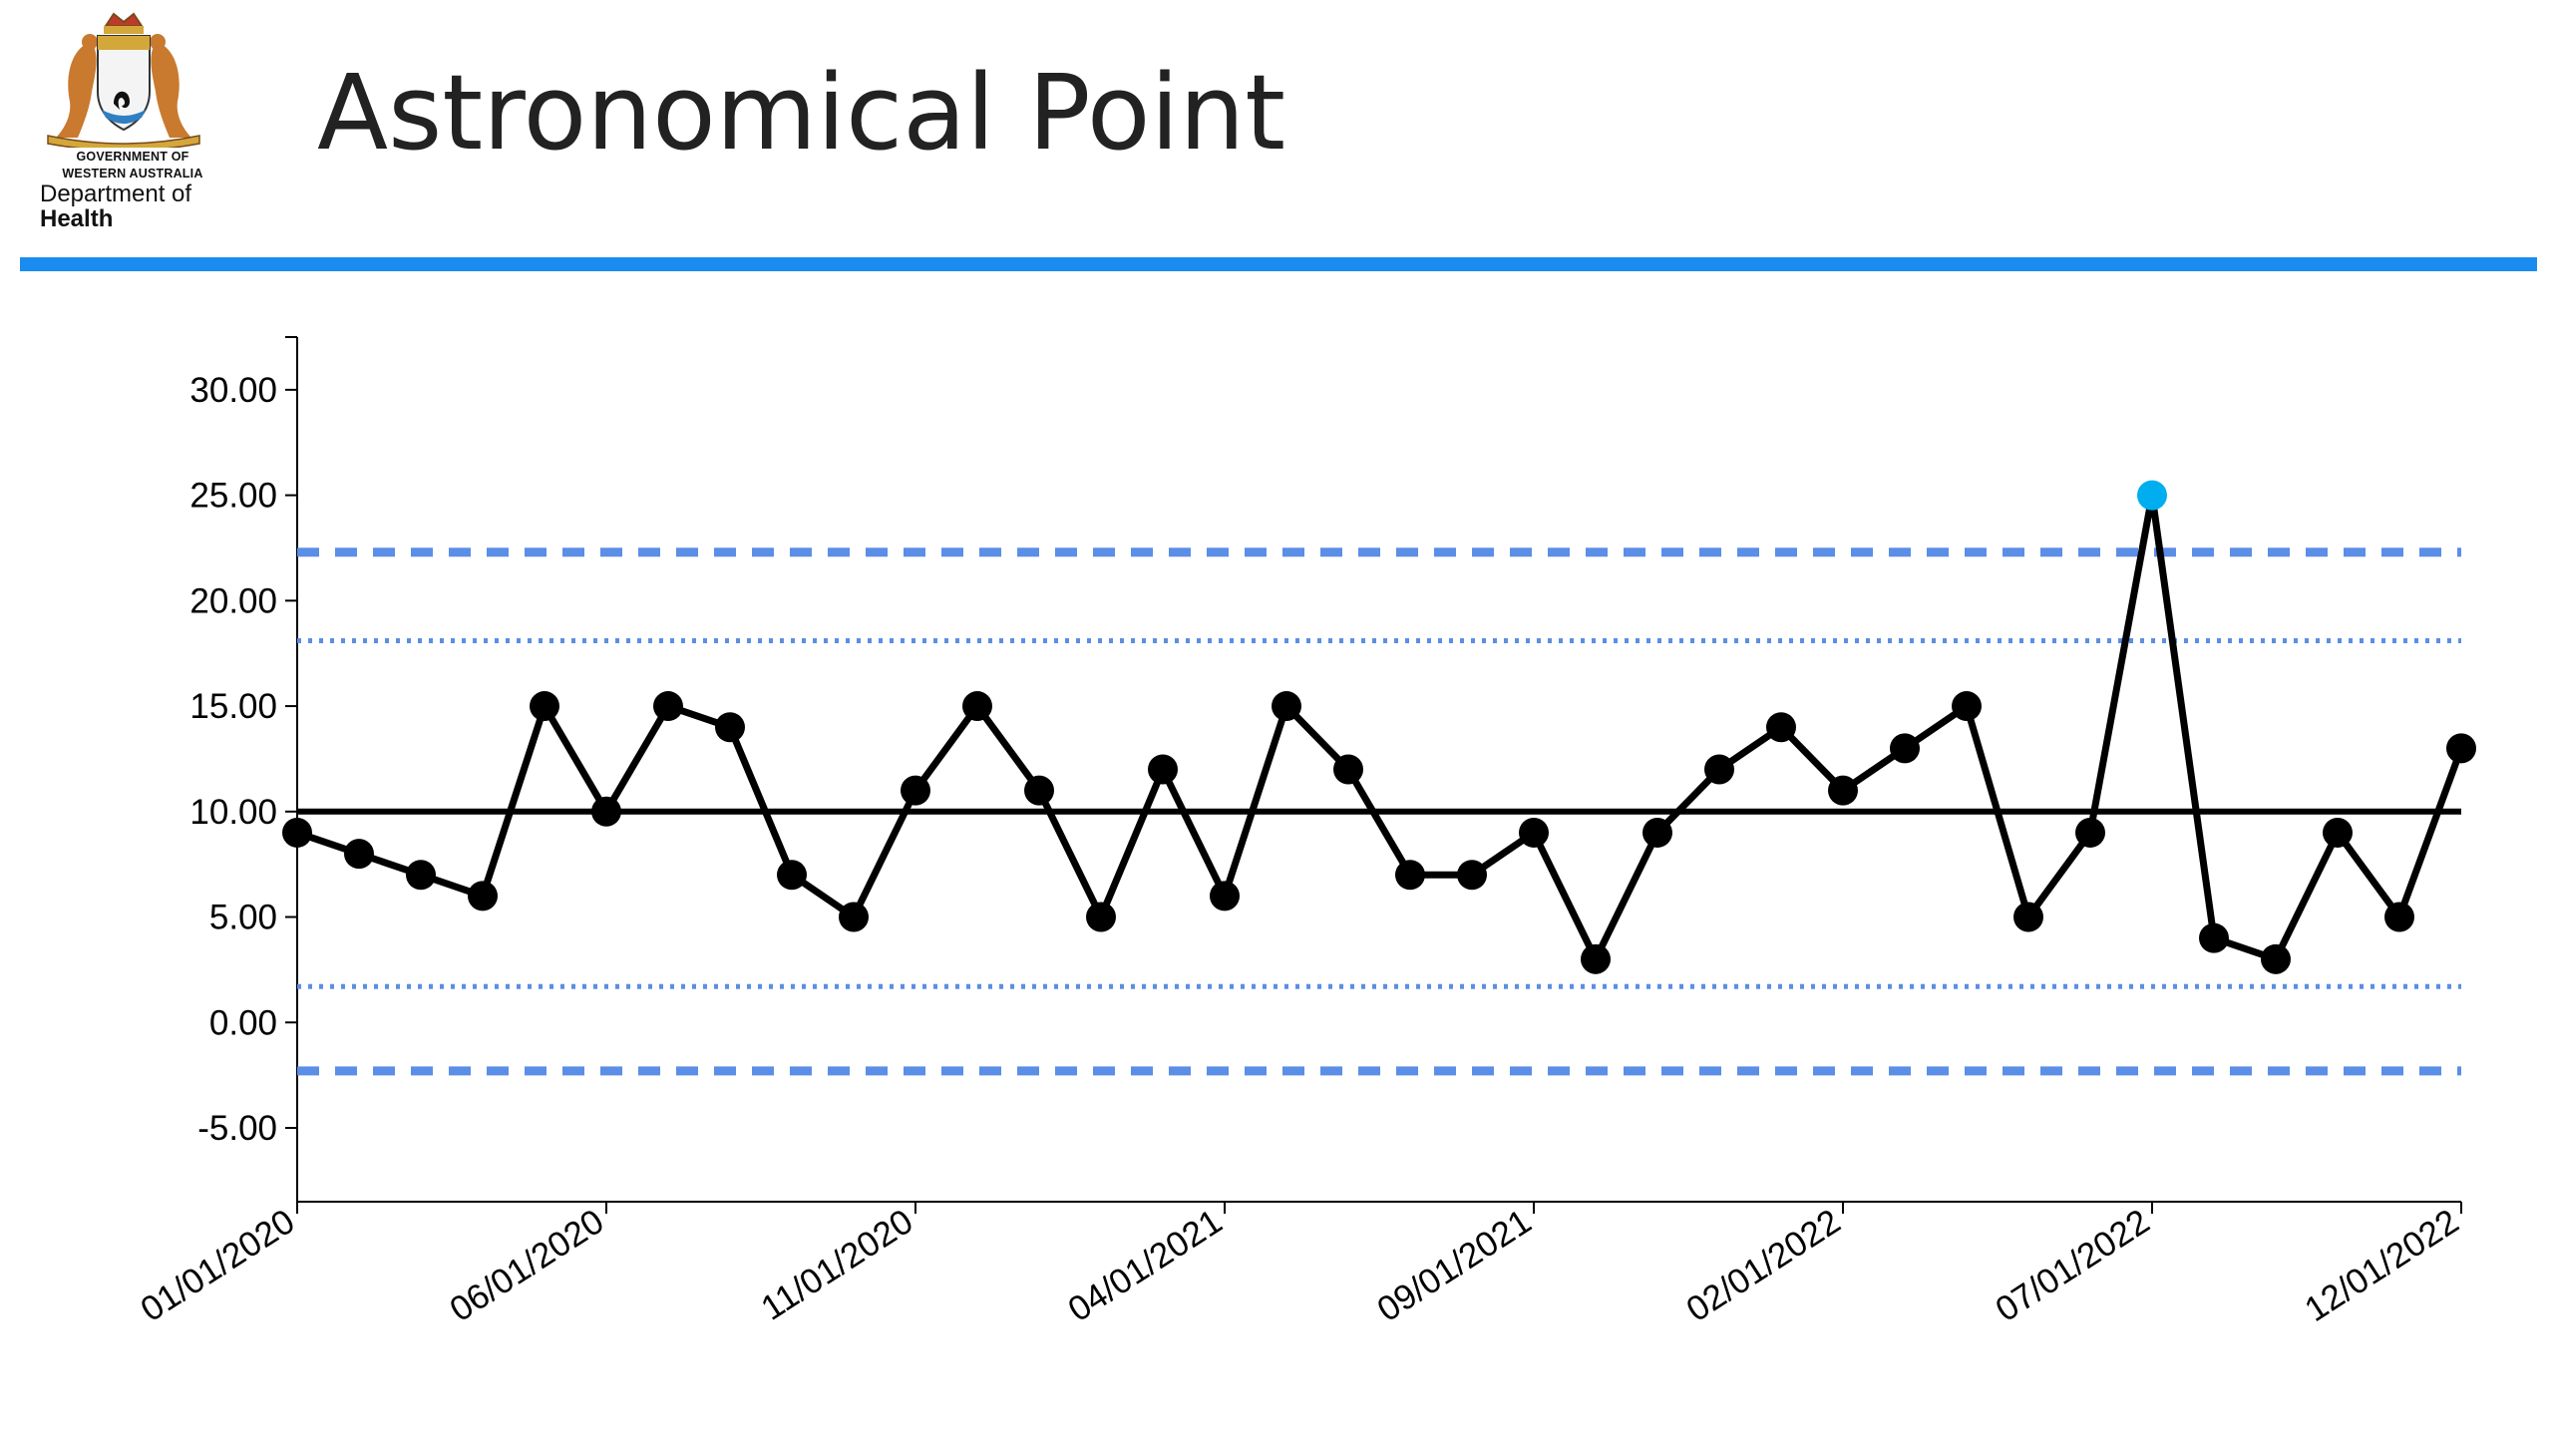  I want to click on y-tick-label: 0.00, so click(243, 1023).